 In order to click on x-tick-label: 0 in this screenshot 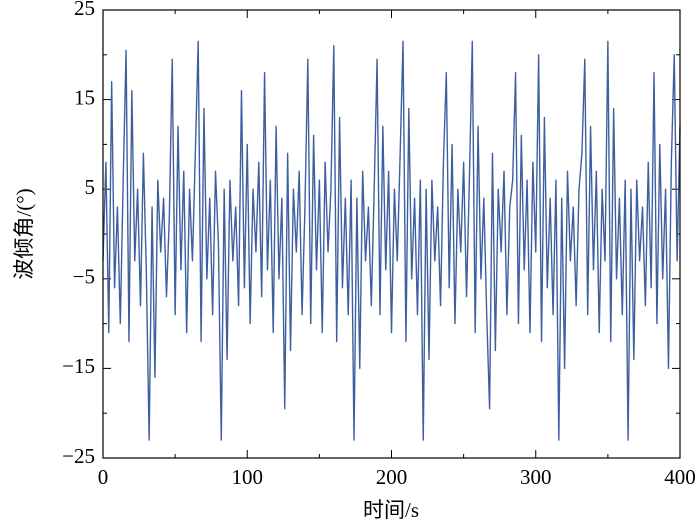, I will do `click(103, 477)`.